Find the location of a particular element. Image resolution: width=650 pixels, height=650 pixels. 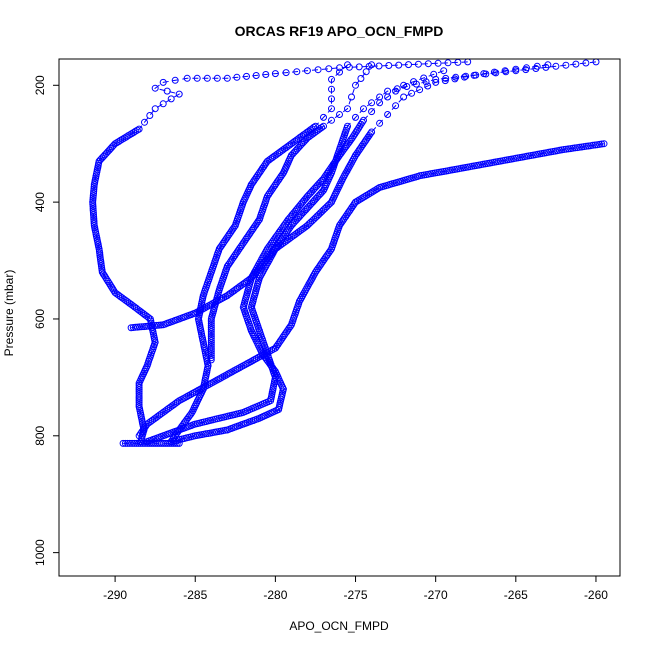

y-tick-label: 600 is located at coordinates (40, 319).